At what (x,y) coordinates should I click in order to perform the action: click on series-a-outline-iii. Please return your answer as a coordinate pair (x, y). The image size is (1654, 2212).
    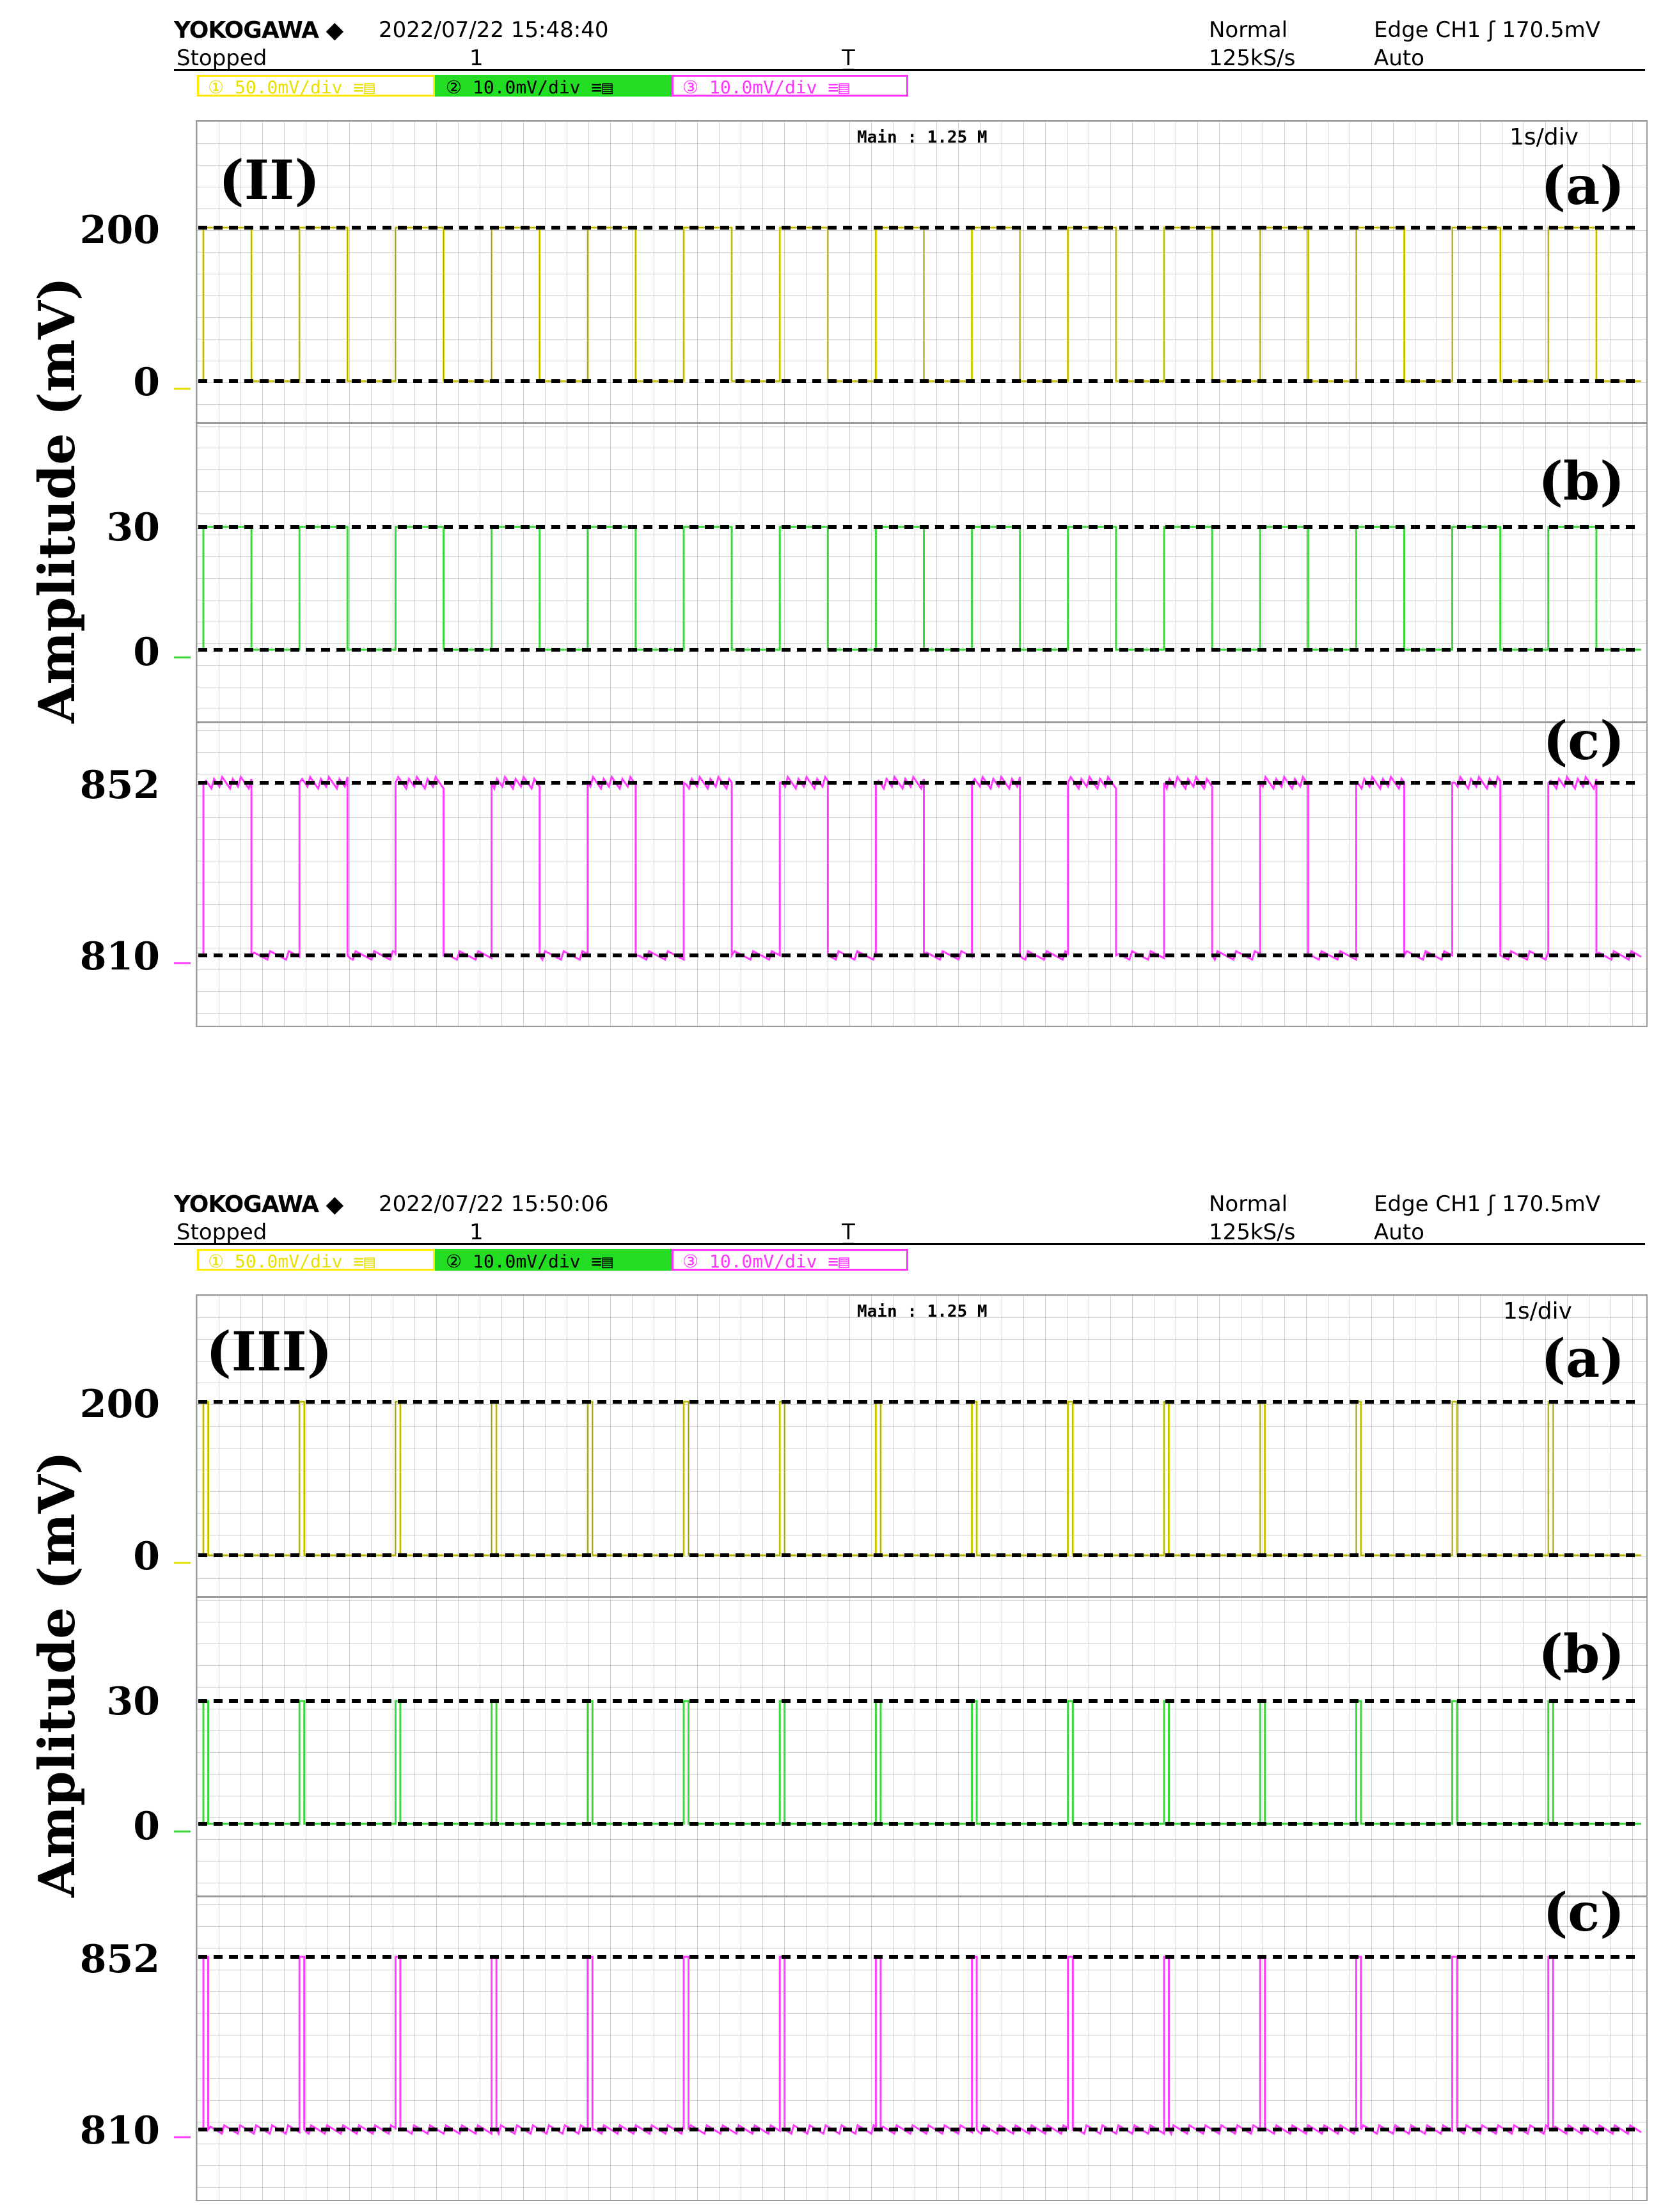
    Looking at the image, I should click on (921, 1478).